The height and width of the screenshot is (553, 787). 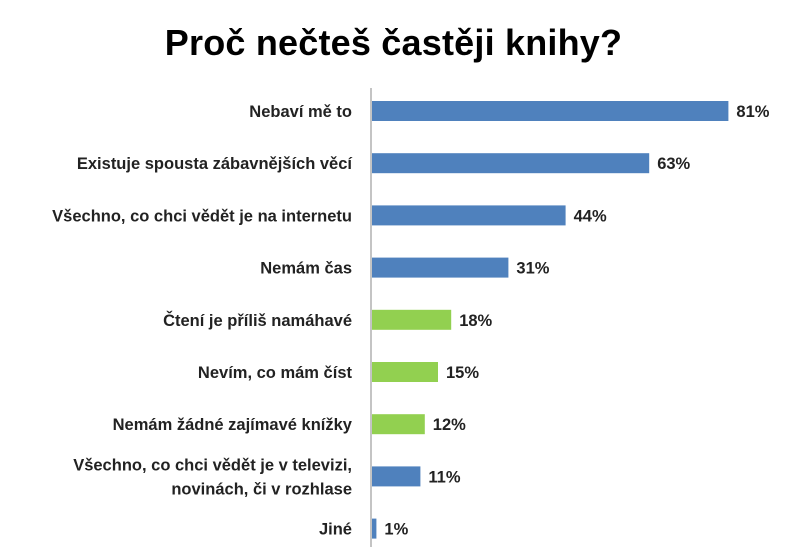 What do you see at coordinates (449, 425) in the screenshot?
I see `value-label-7: 12%` at bounding box center [449, 425].